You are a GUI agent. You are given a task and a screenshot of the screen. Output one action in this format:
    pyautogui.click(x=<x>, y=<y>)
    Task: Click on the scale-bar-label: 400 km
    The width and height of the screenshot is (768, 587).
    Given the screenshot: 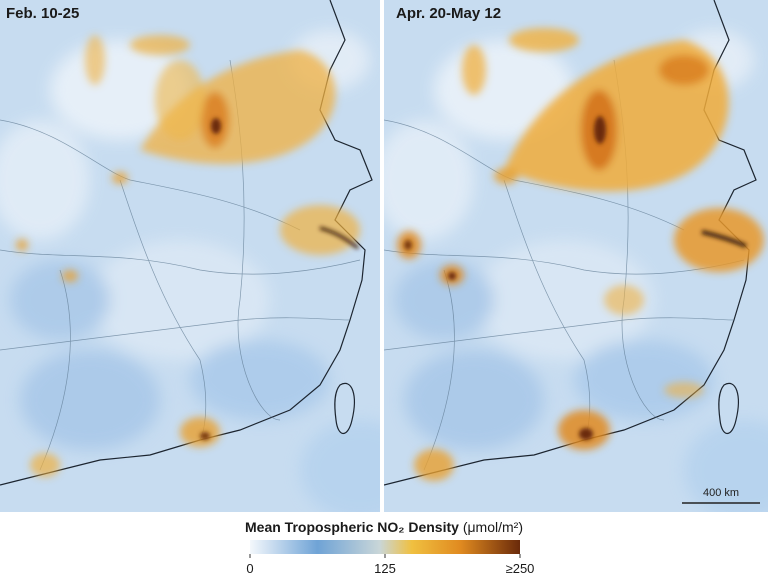 What is the action you would take?
    pyautogui.click(x=721, y=493)
    